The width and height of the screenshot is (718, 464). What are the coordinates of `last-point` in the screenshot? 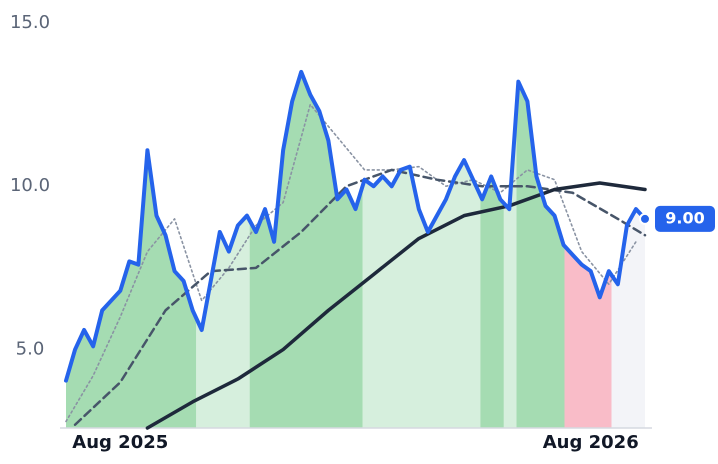 It's located at (645, 218).